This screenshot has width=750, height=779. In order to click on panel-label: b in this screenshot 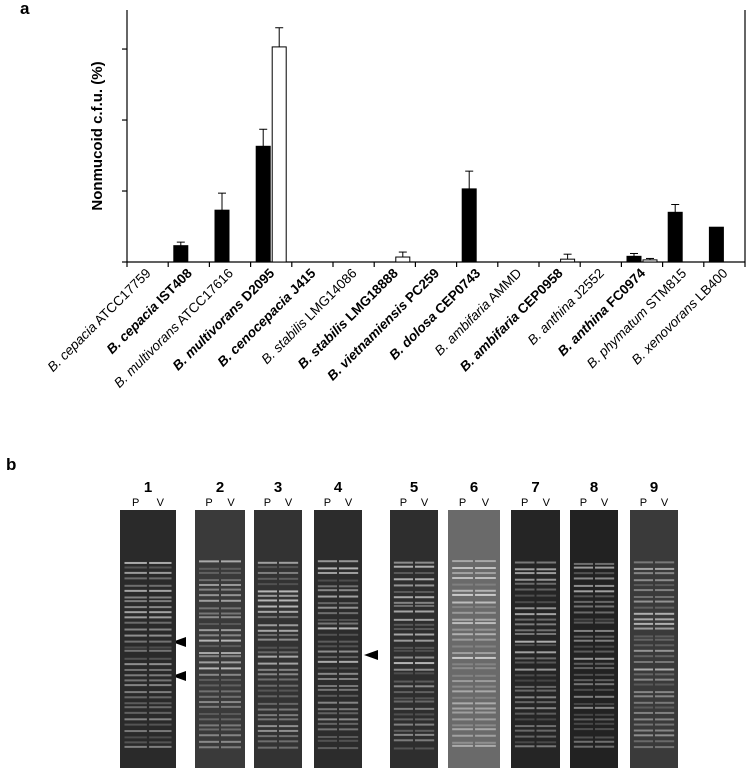, I will do `click(11, 464)`.